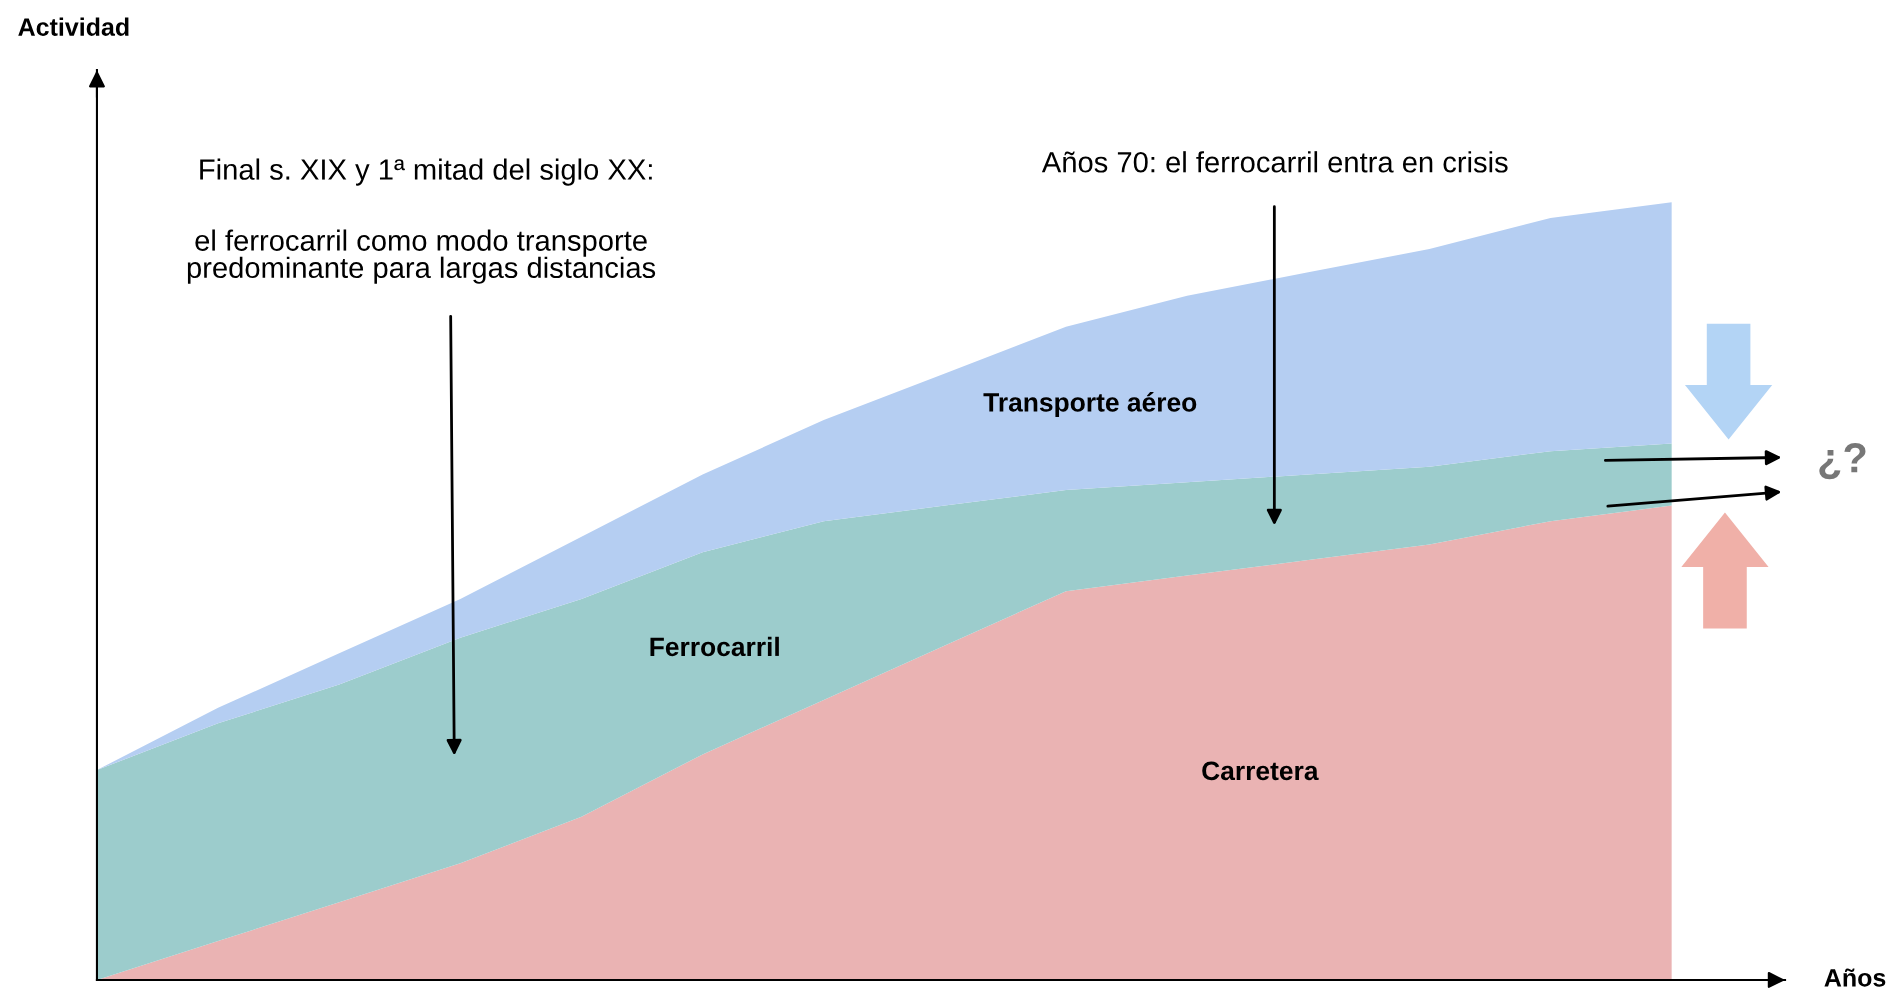  I want to click on text: Final s. XIX y 1ª mitad del siglo XX:, so click(426, 172).